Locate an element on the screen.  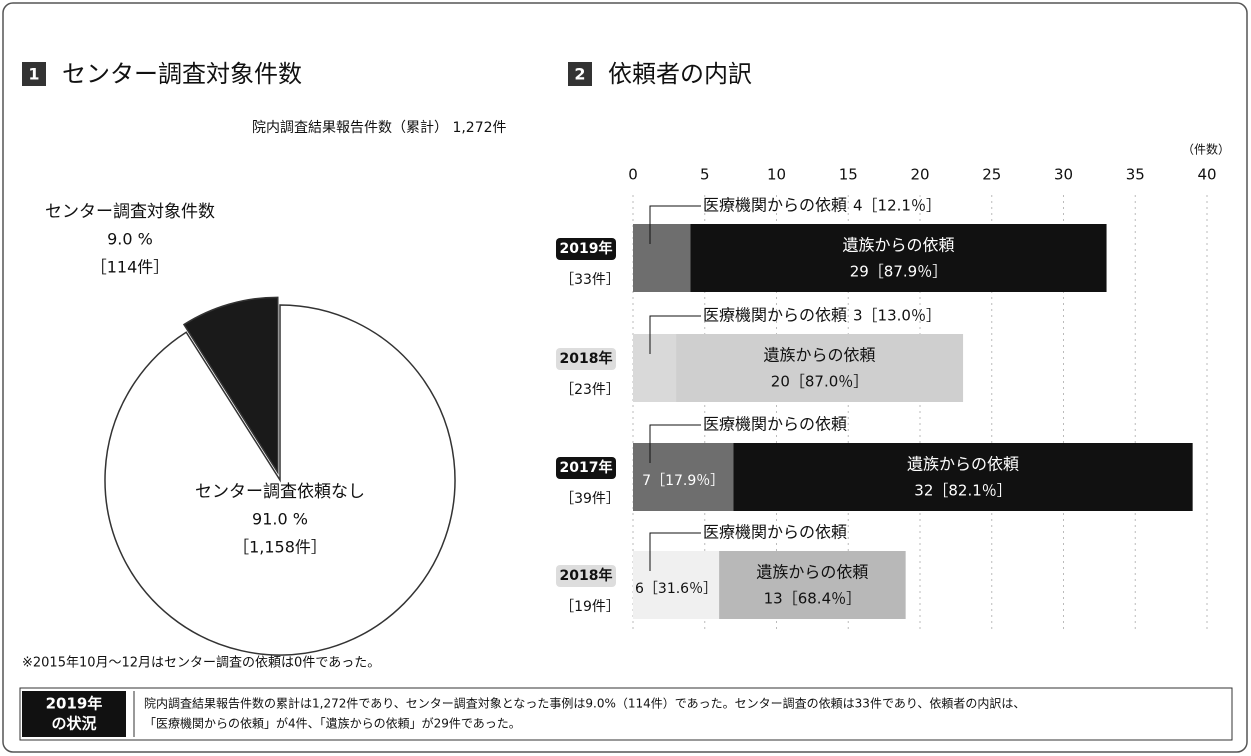
subtitle: 院内調査結果報告件数（累計） 1,272件 is located at coordinates (379, 128).